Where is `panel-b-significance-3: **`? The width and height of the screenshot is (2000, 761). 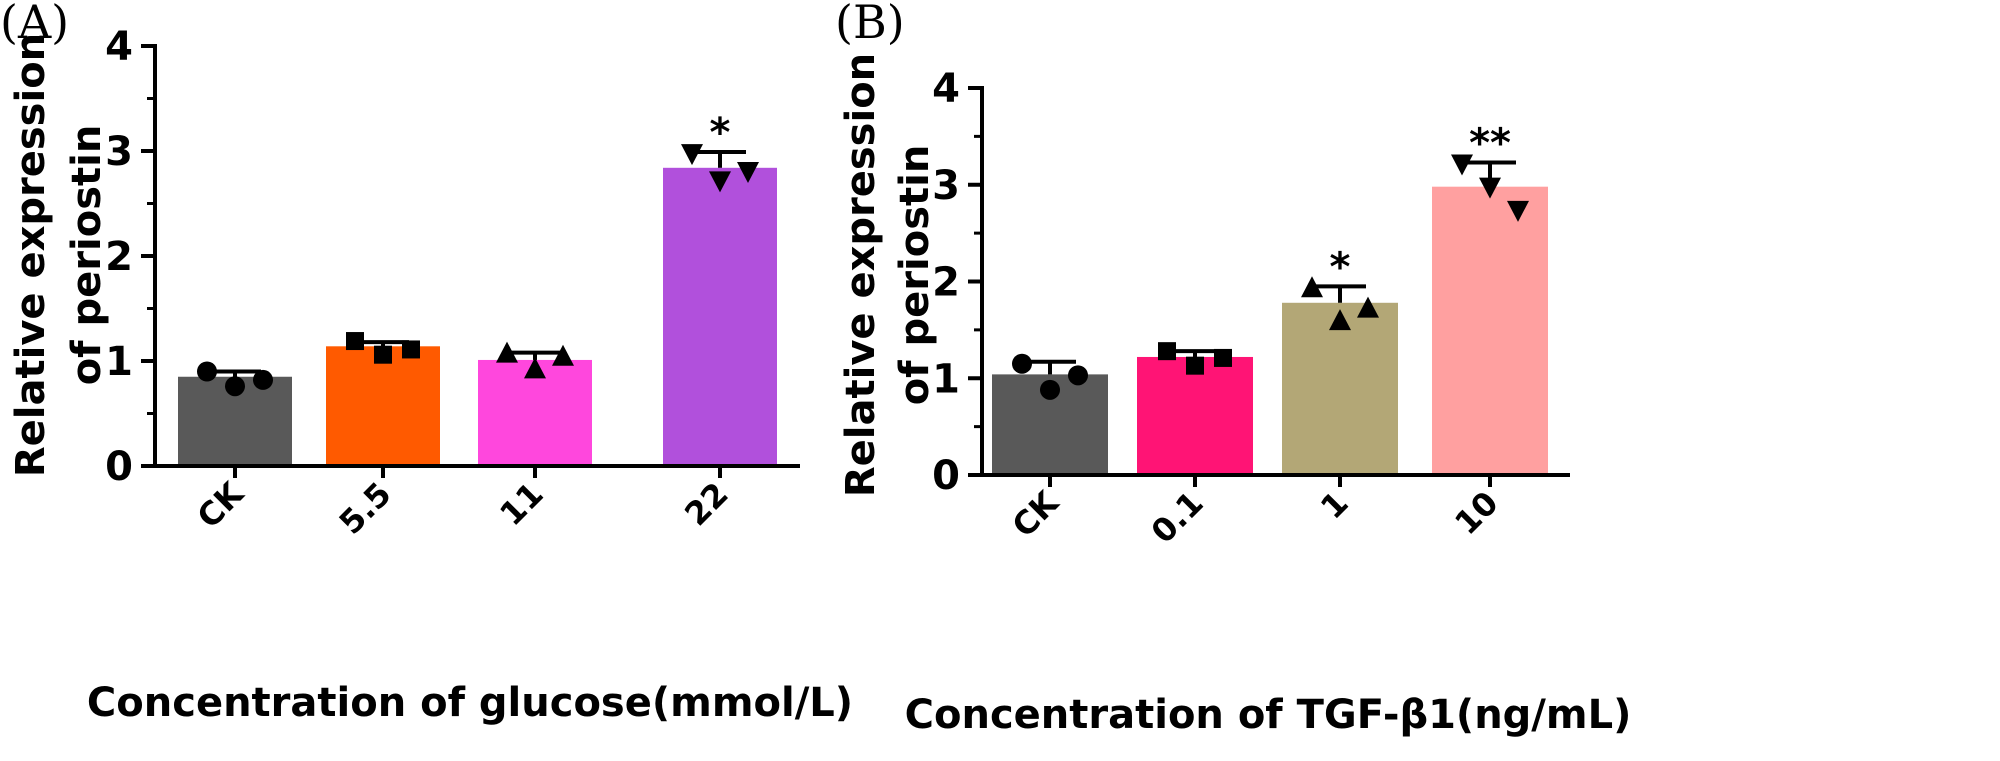
panel-b-significance-3: ** is located at coordinates (1490, 143).